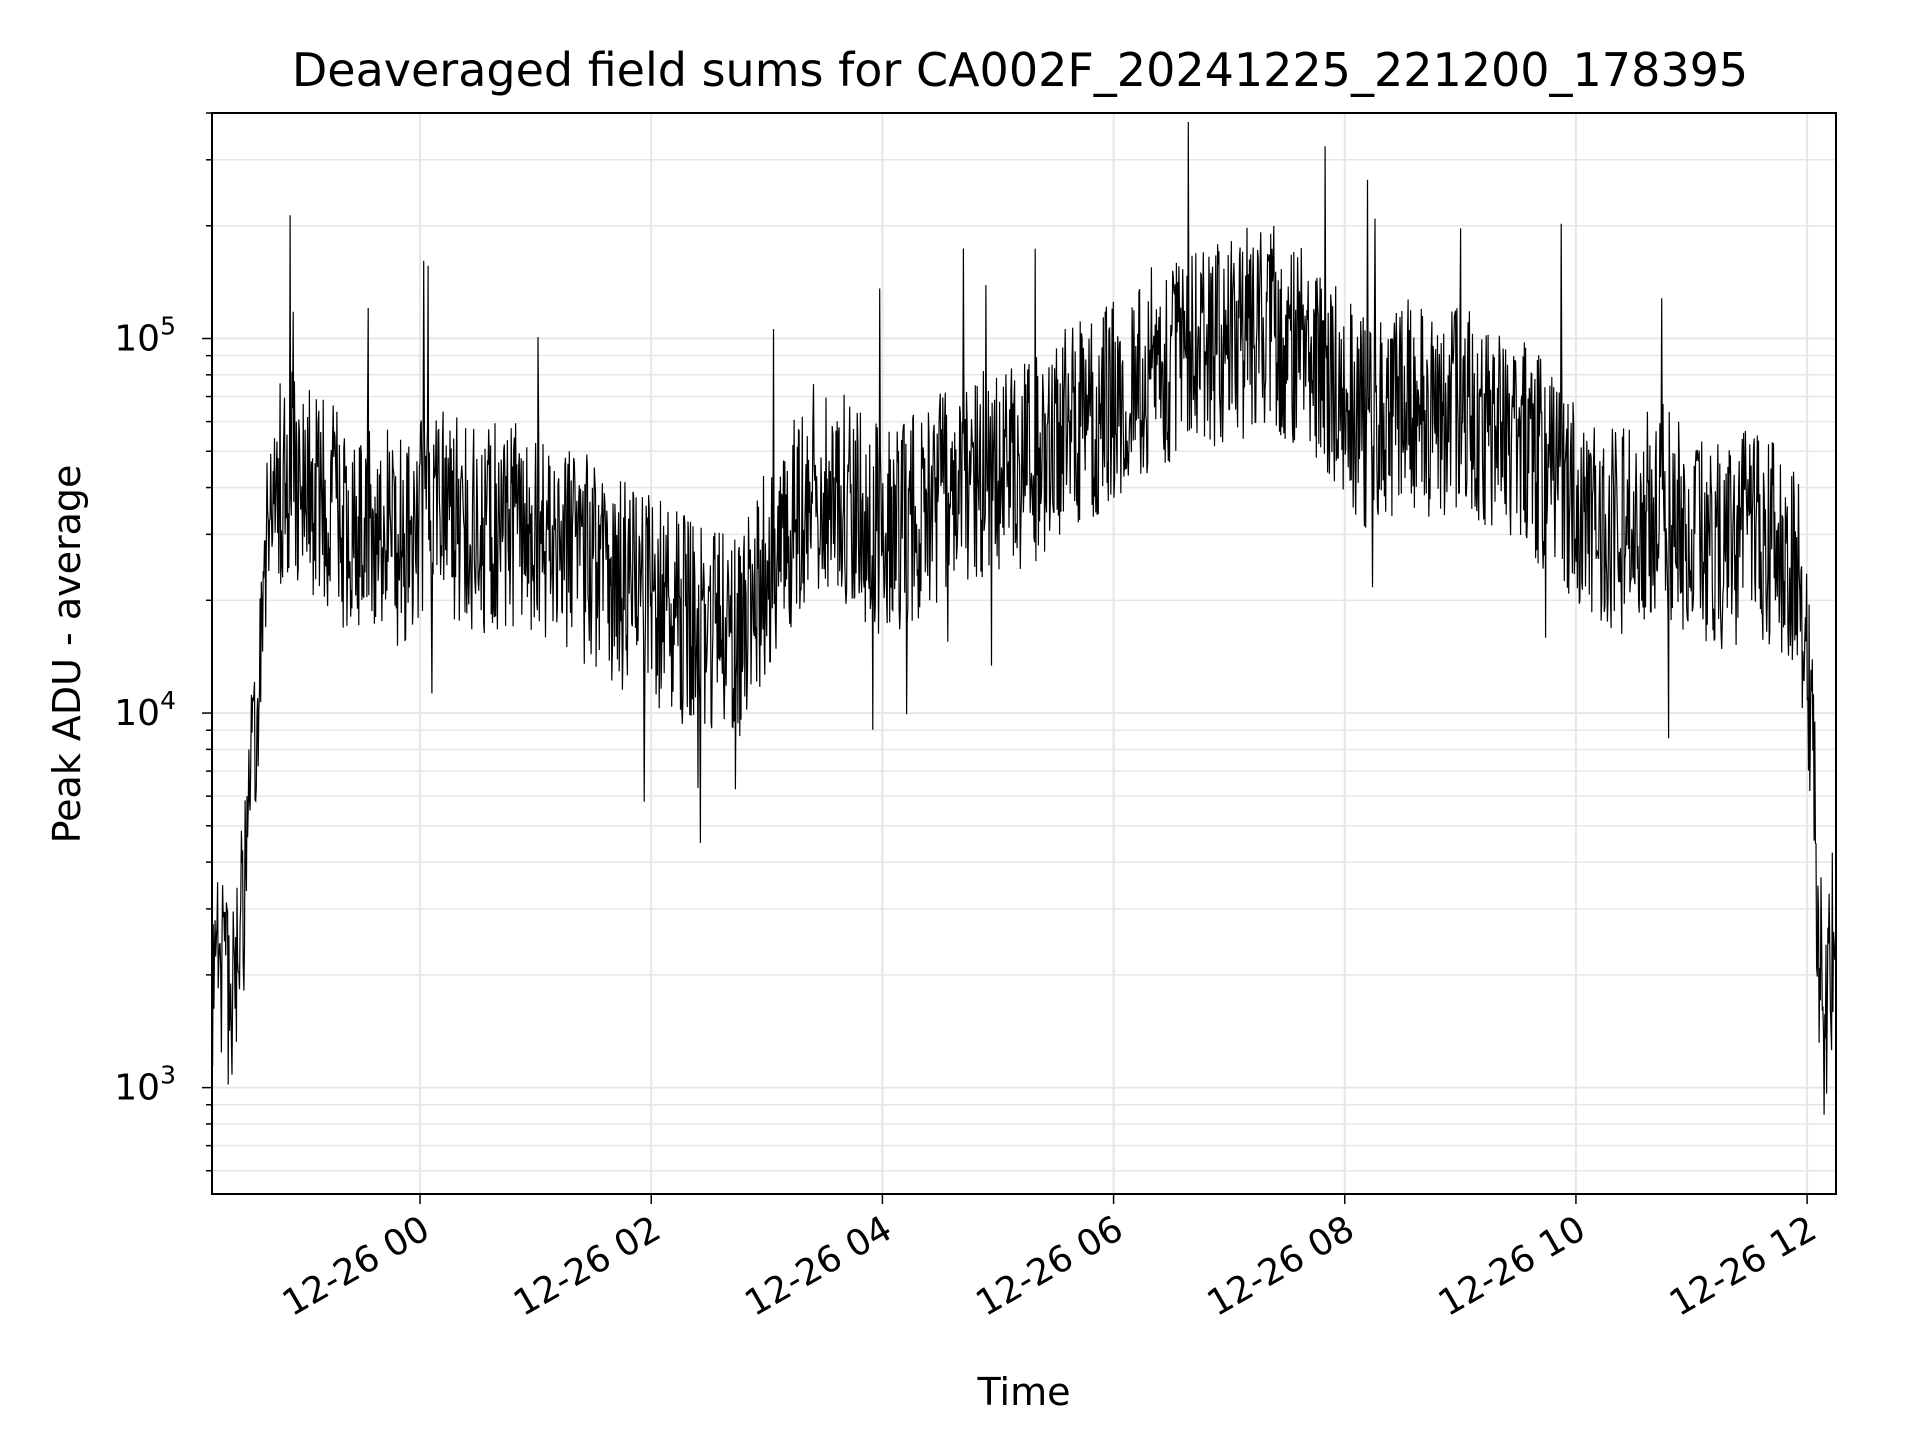 The height and width of the screenshot is (1440, 1920). I want to click on y-tick-label: 10⁴, so click(145, 710).